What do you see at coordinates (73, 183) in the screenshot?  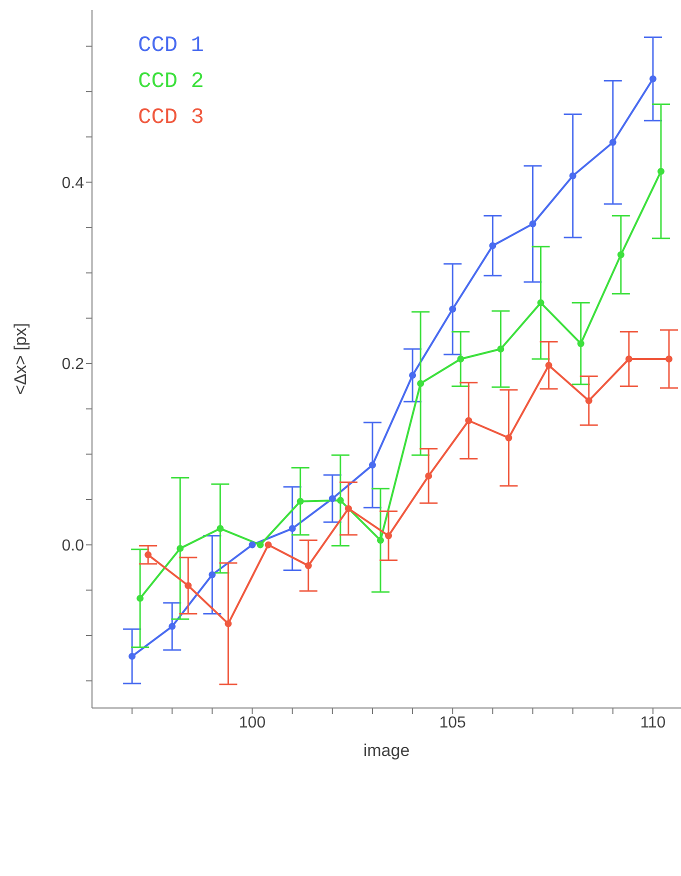 I see `y-tick-label: 0.4` at bounding box center [73, 183].